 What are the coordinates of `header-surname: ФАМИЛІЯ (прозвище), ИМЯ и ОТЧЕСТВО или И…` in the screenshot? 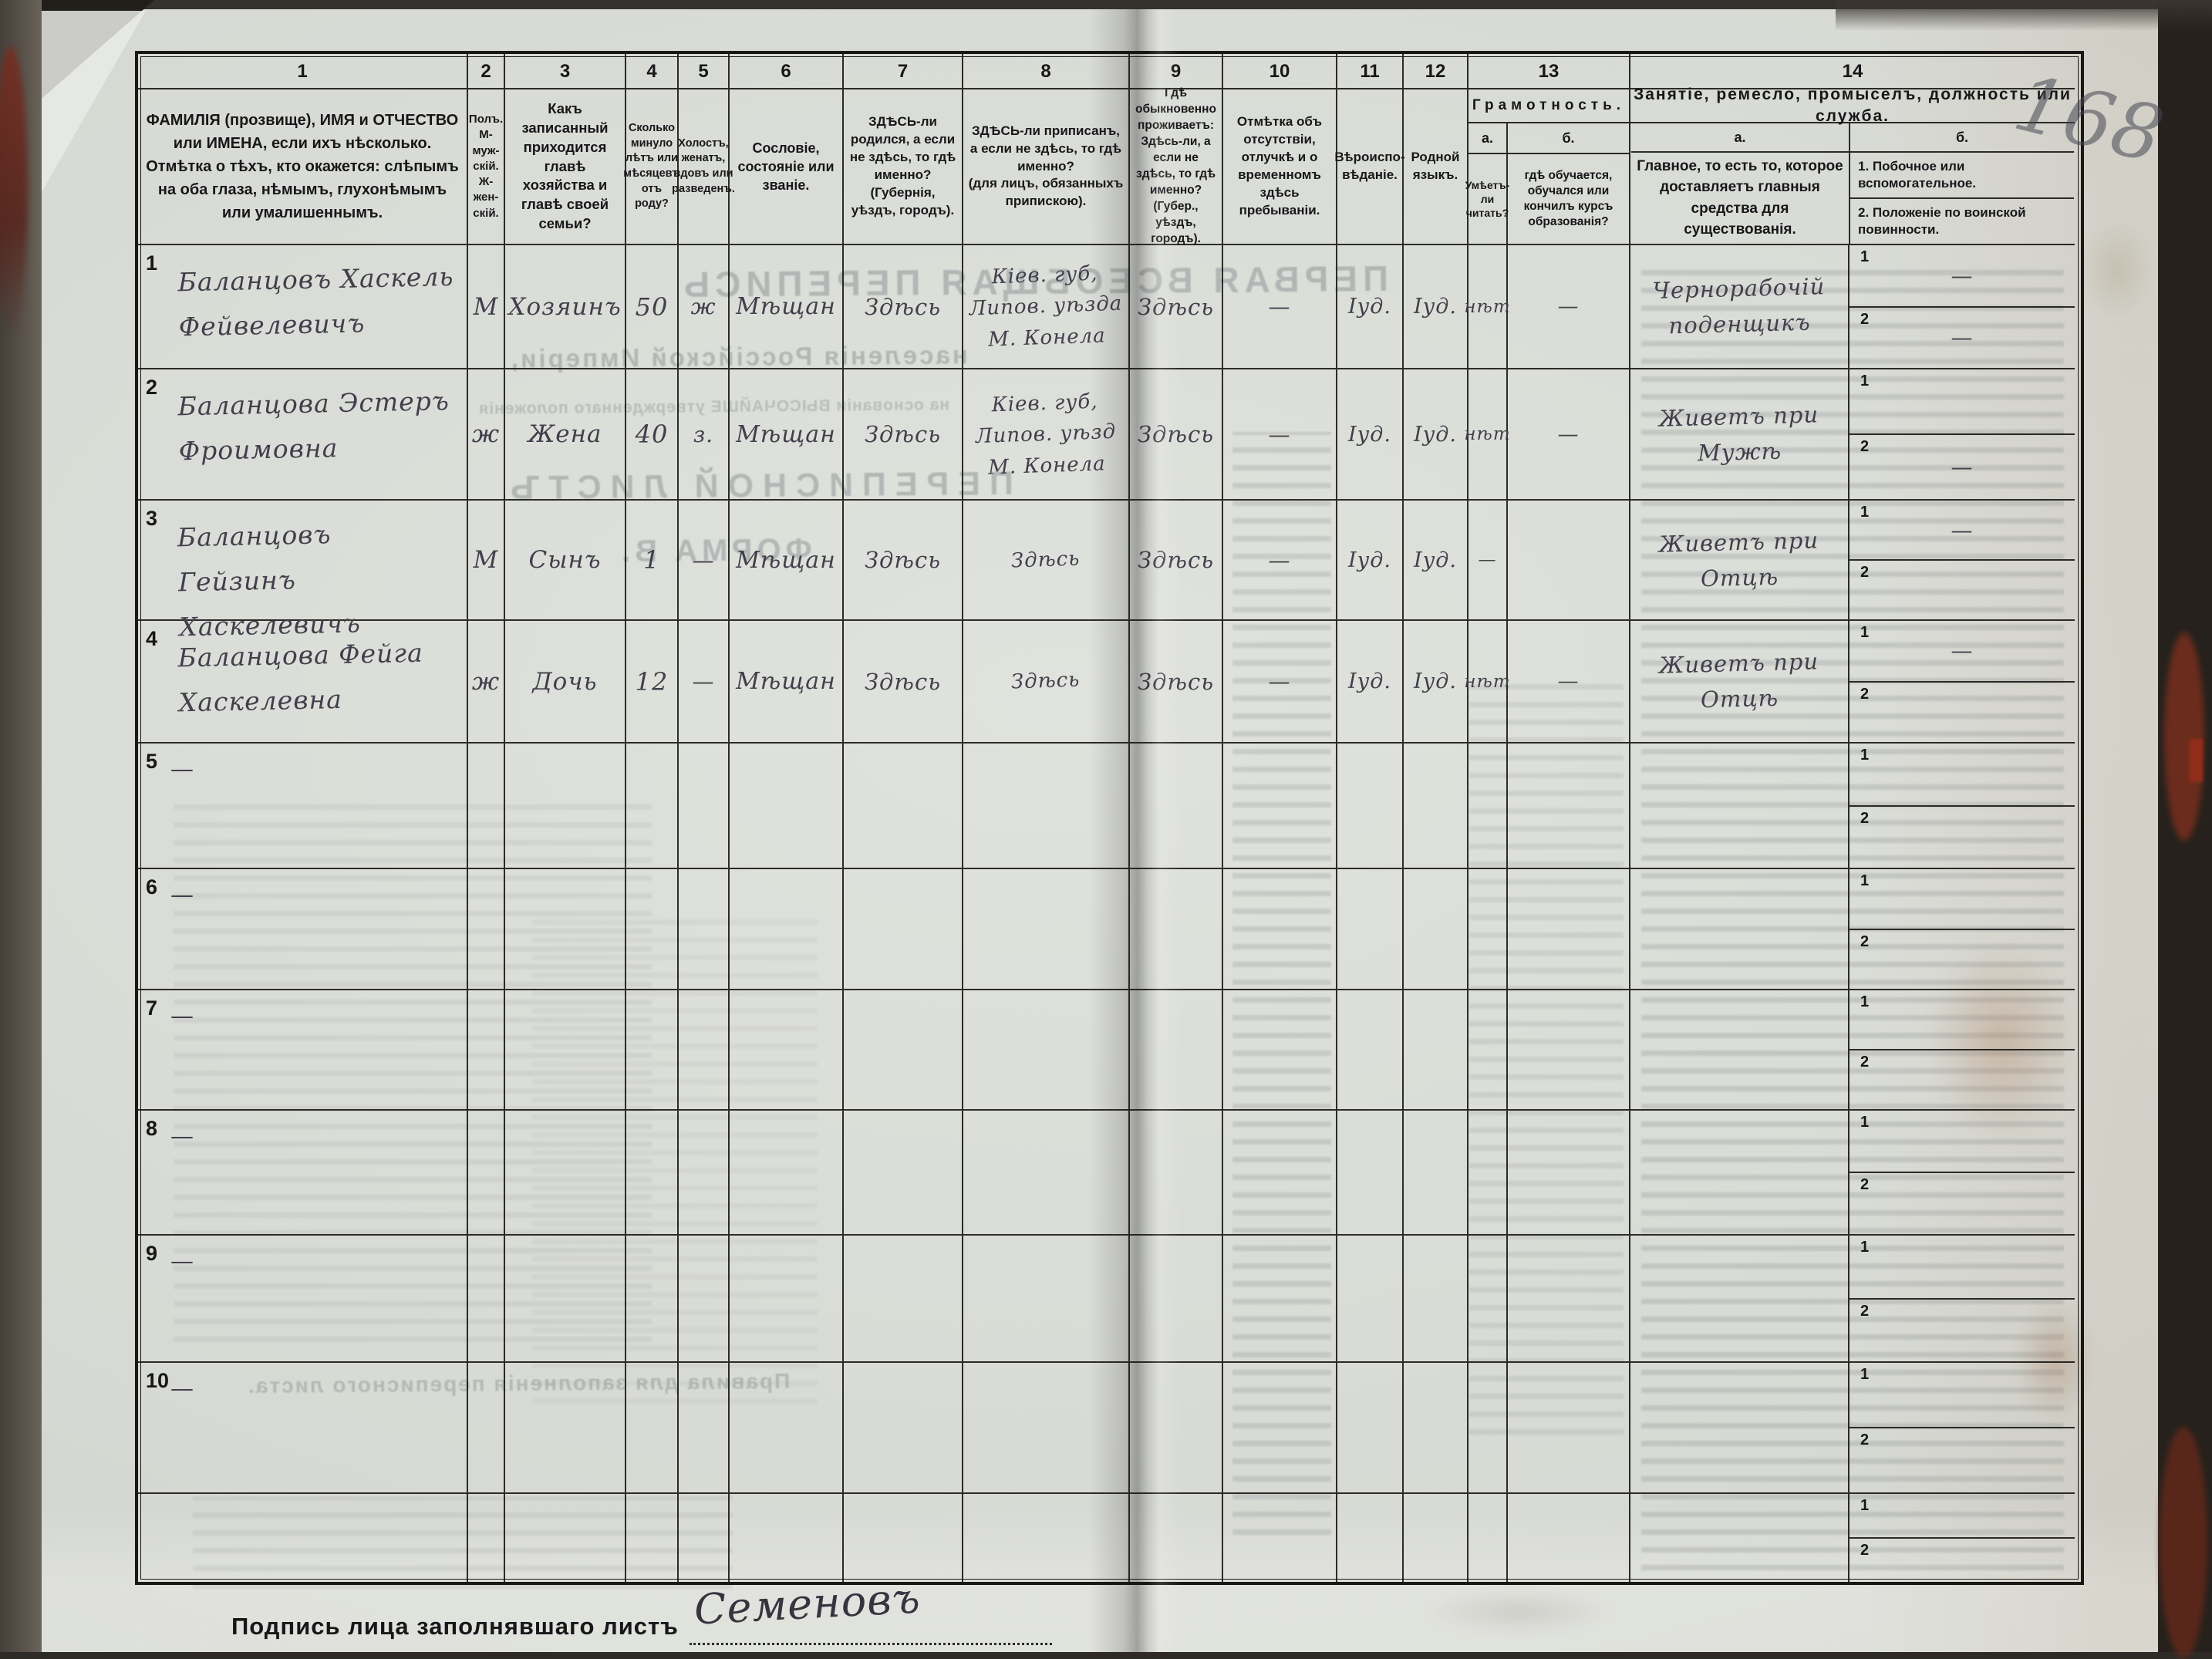 It's located at (303, 166).